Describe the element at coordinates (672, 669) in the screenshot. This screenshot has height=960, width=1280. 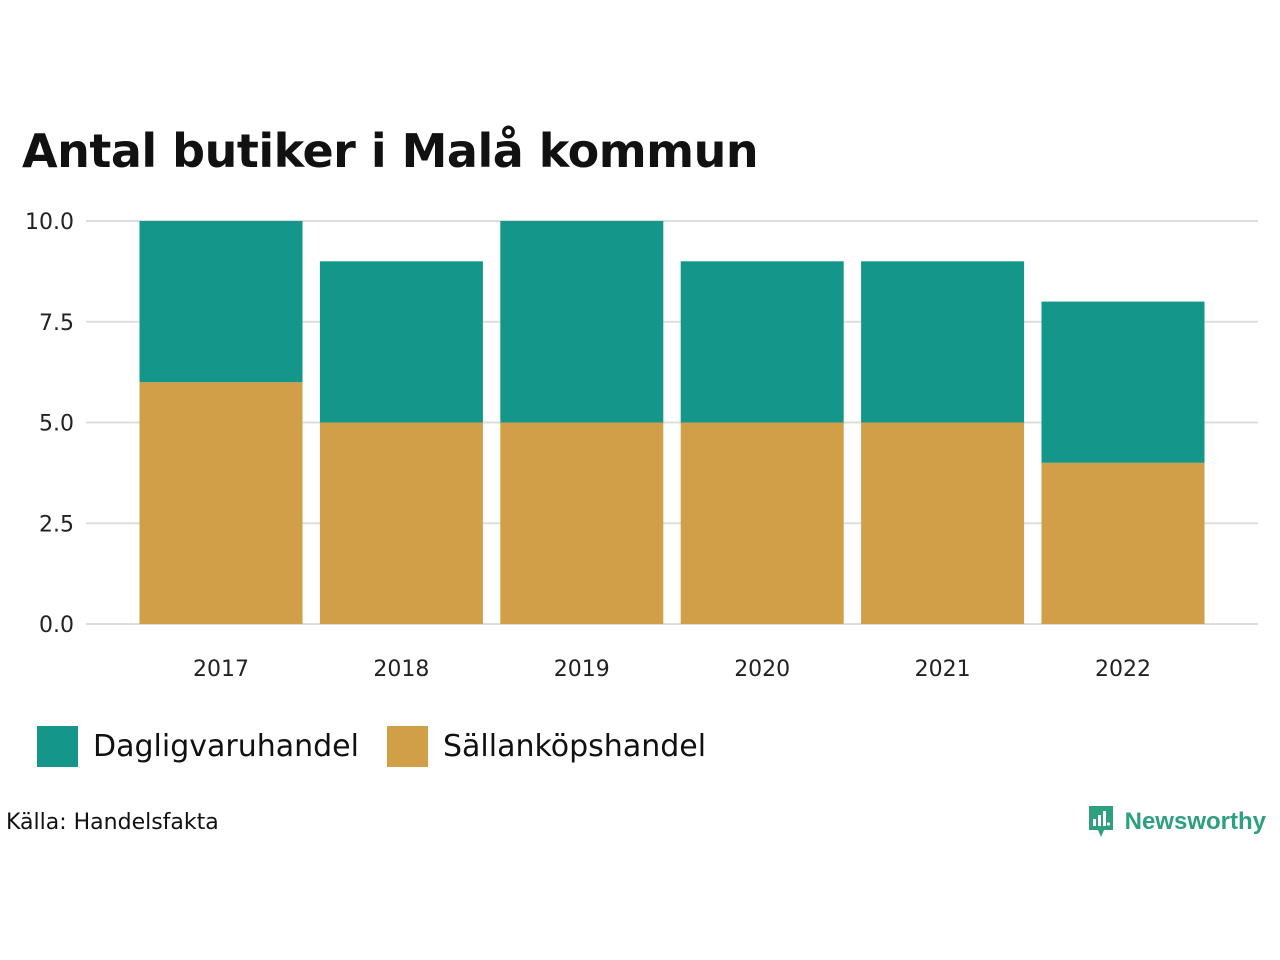
I see `x-axis-tick-labels: 2017 2018 2019 2020 2021 2022` at that location.